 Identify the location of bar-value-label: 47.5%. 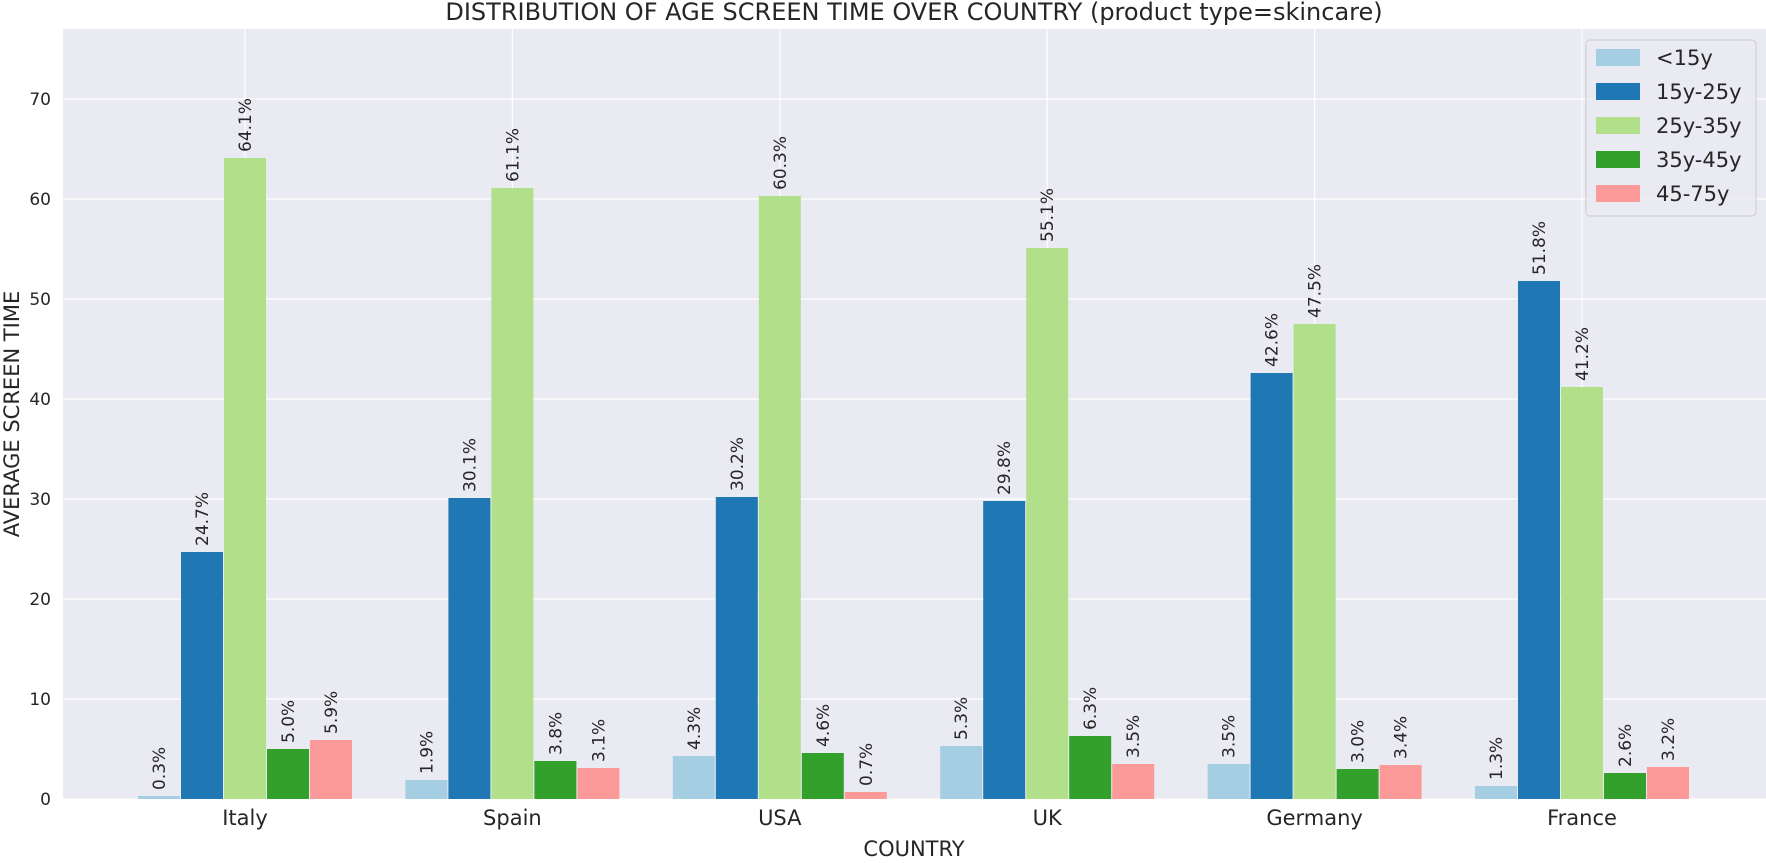
(1316, 291).